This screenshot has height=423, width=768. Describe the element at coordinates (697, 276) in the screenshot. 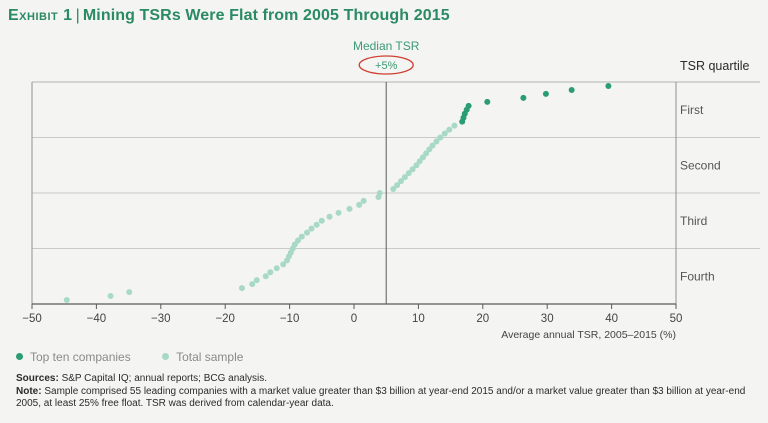

I see `quartile-label-fourth: Fourth` at that location.